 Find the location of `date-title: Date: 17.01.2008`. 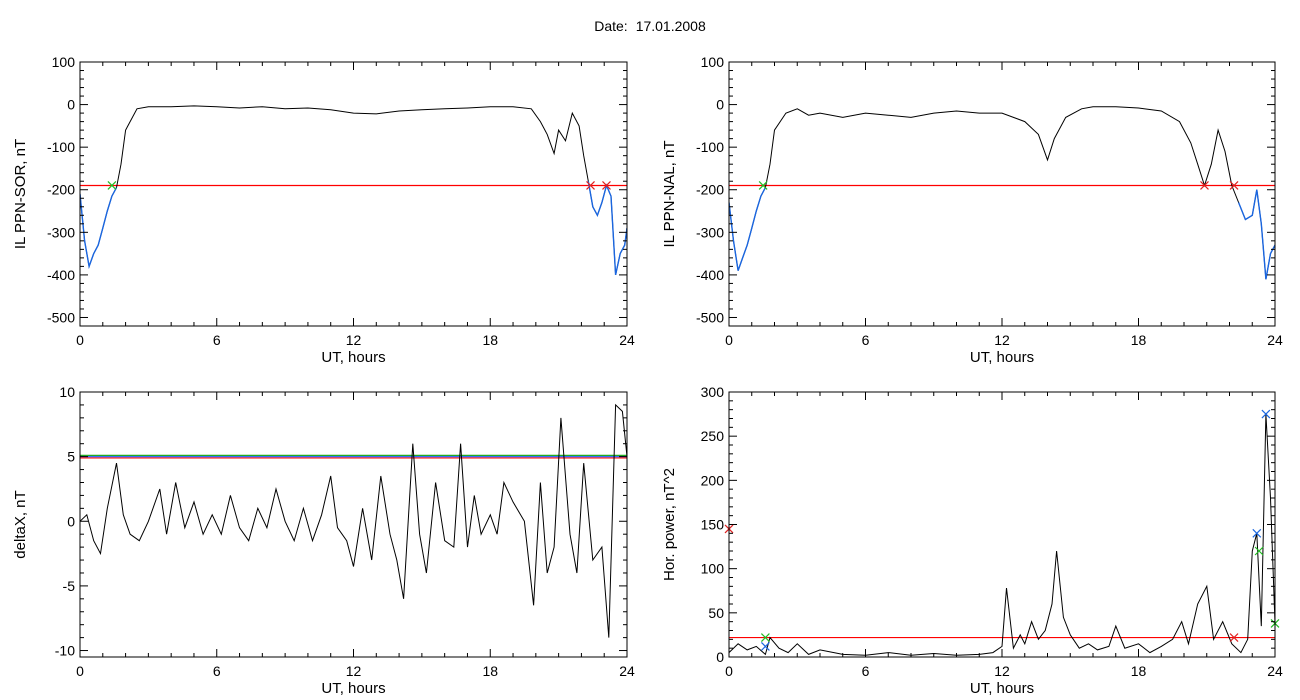

date-title: Date: 17.01.2008 is located at coordinates (650, 26).